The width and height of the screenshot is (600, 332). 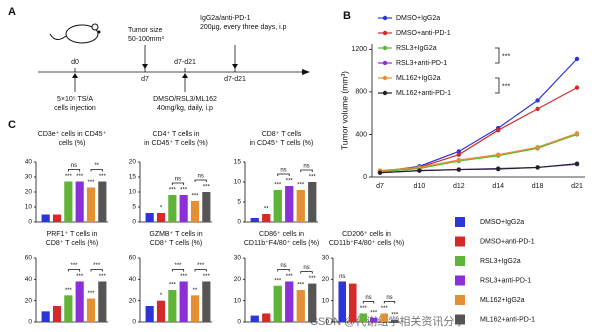 I want to click on y-tick-label: 40, so click(x=133, y=279).